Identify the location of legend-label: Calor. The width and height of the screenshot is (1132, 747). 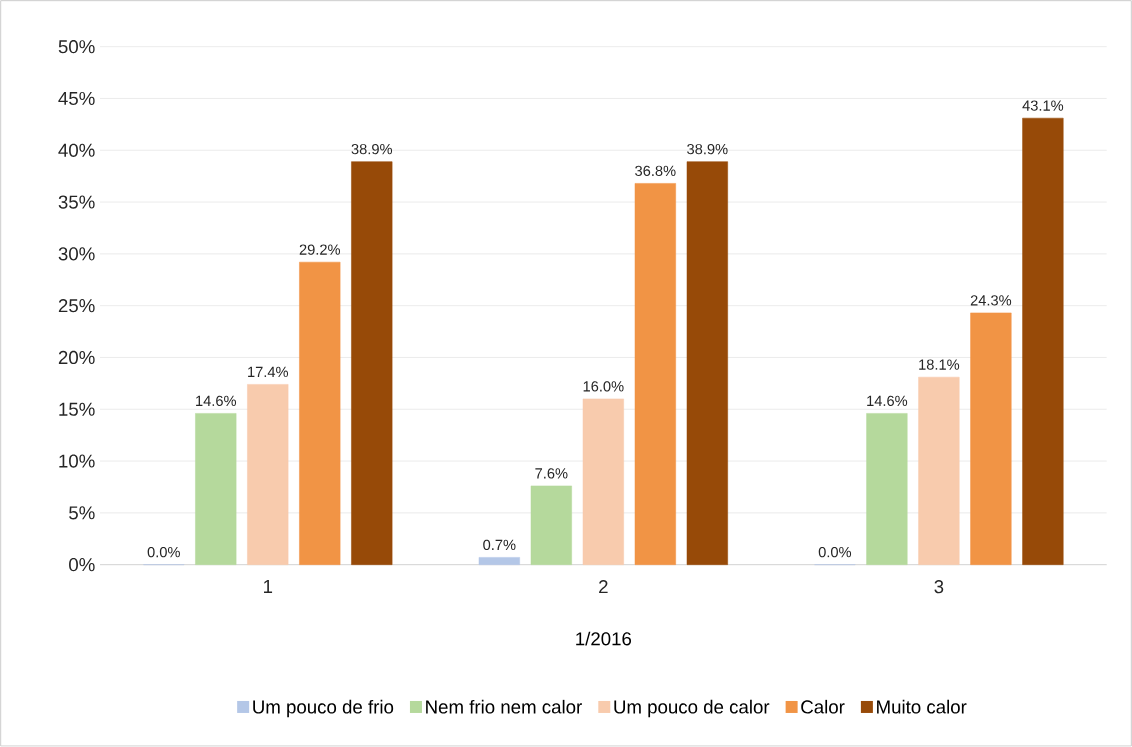
(823, 707).